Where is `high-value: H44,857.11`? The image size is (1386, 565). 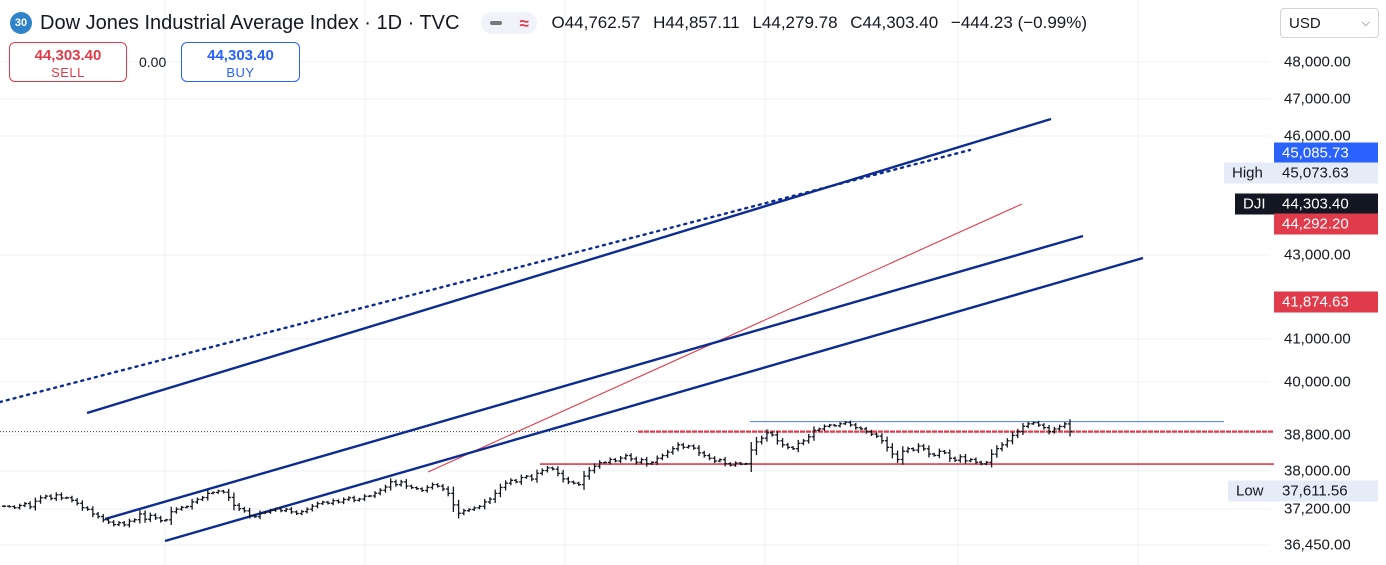 high-value: H44,857.11 is located at coordinates (696, 22).